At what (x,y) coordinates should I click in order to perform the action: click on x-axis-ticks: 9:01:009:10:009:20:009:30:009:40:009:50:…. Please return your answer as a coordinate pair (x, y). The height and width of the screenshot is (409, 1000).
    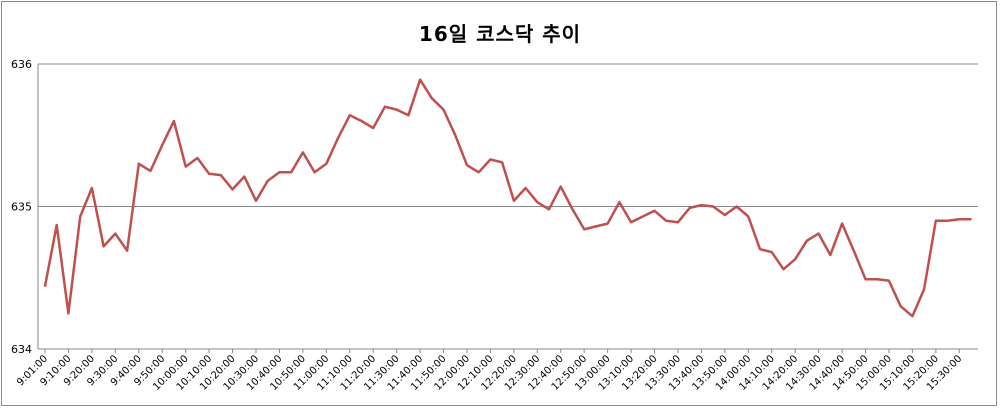
    Looking at the image, I should click on (489, 373).